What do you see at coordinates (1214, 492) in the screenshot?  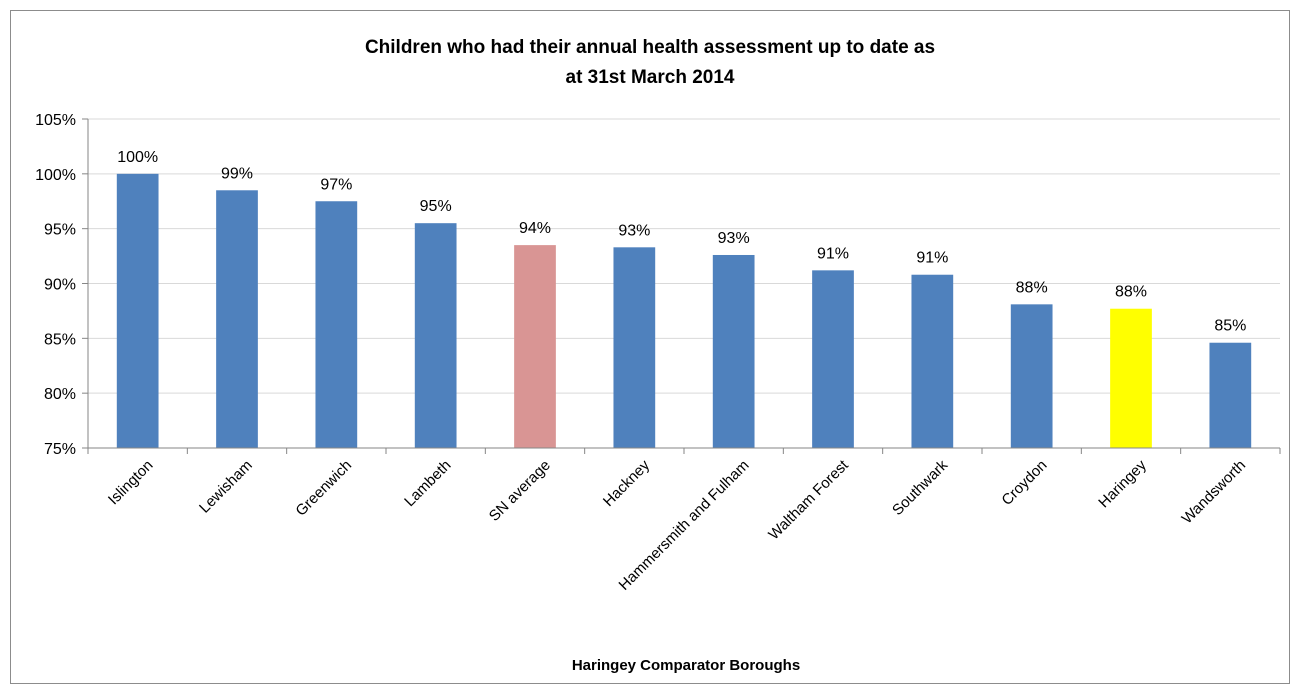 I see `x-tick-label: Wandsworth` at bounding box center [1214, 492].